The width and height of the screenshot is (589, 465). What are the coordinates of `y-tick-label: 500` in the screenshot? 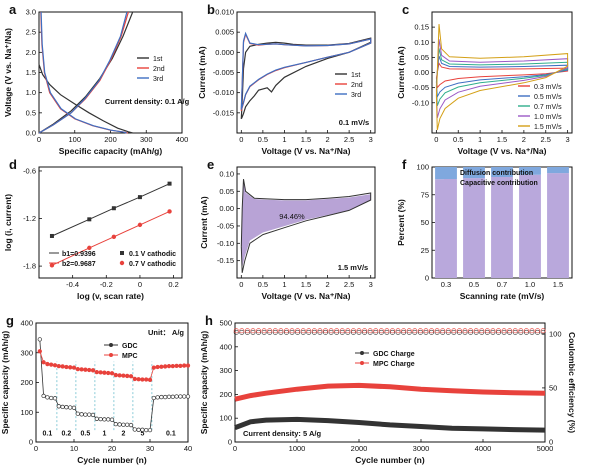 It's located at (225, 323).